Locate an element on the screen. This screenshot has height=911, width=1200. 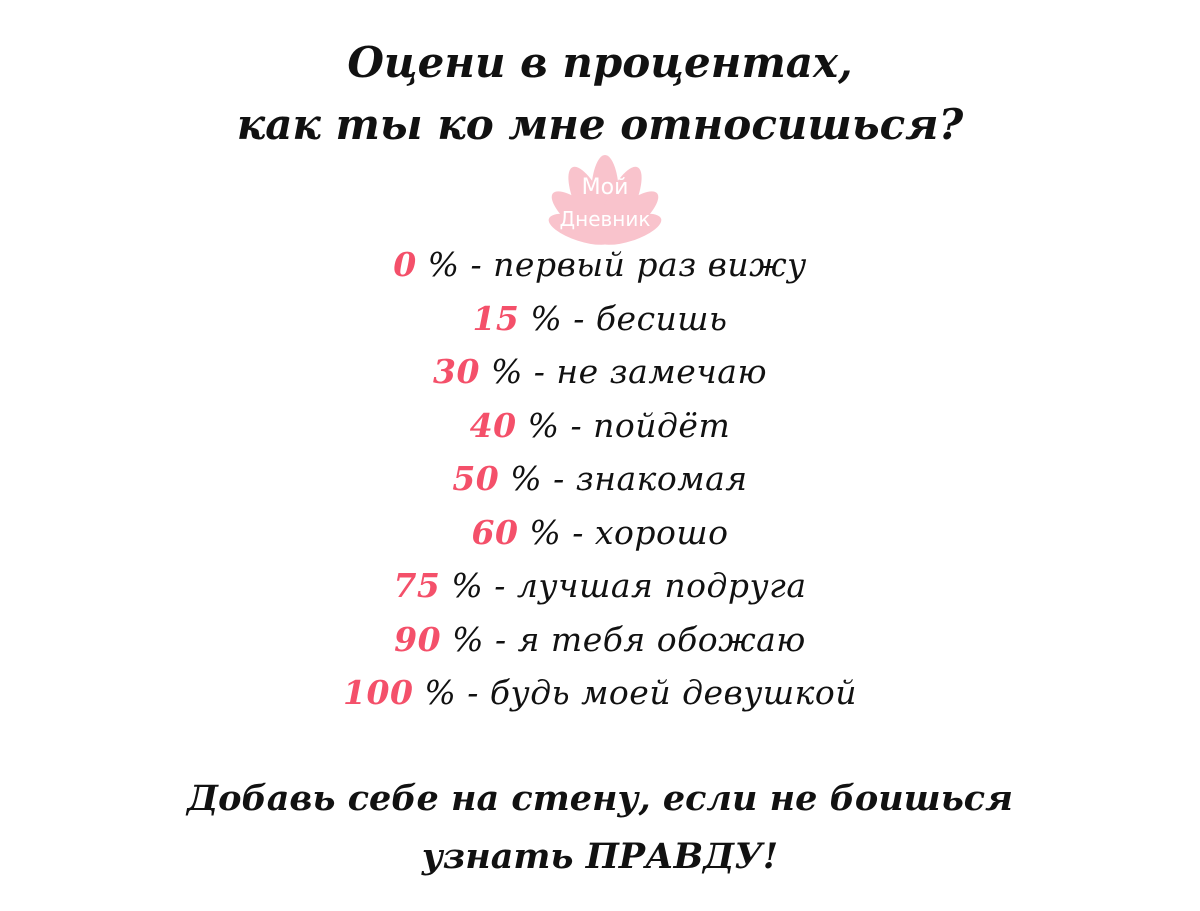
percent-value: 15 is located at coordinates (496, 318).